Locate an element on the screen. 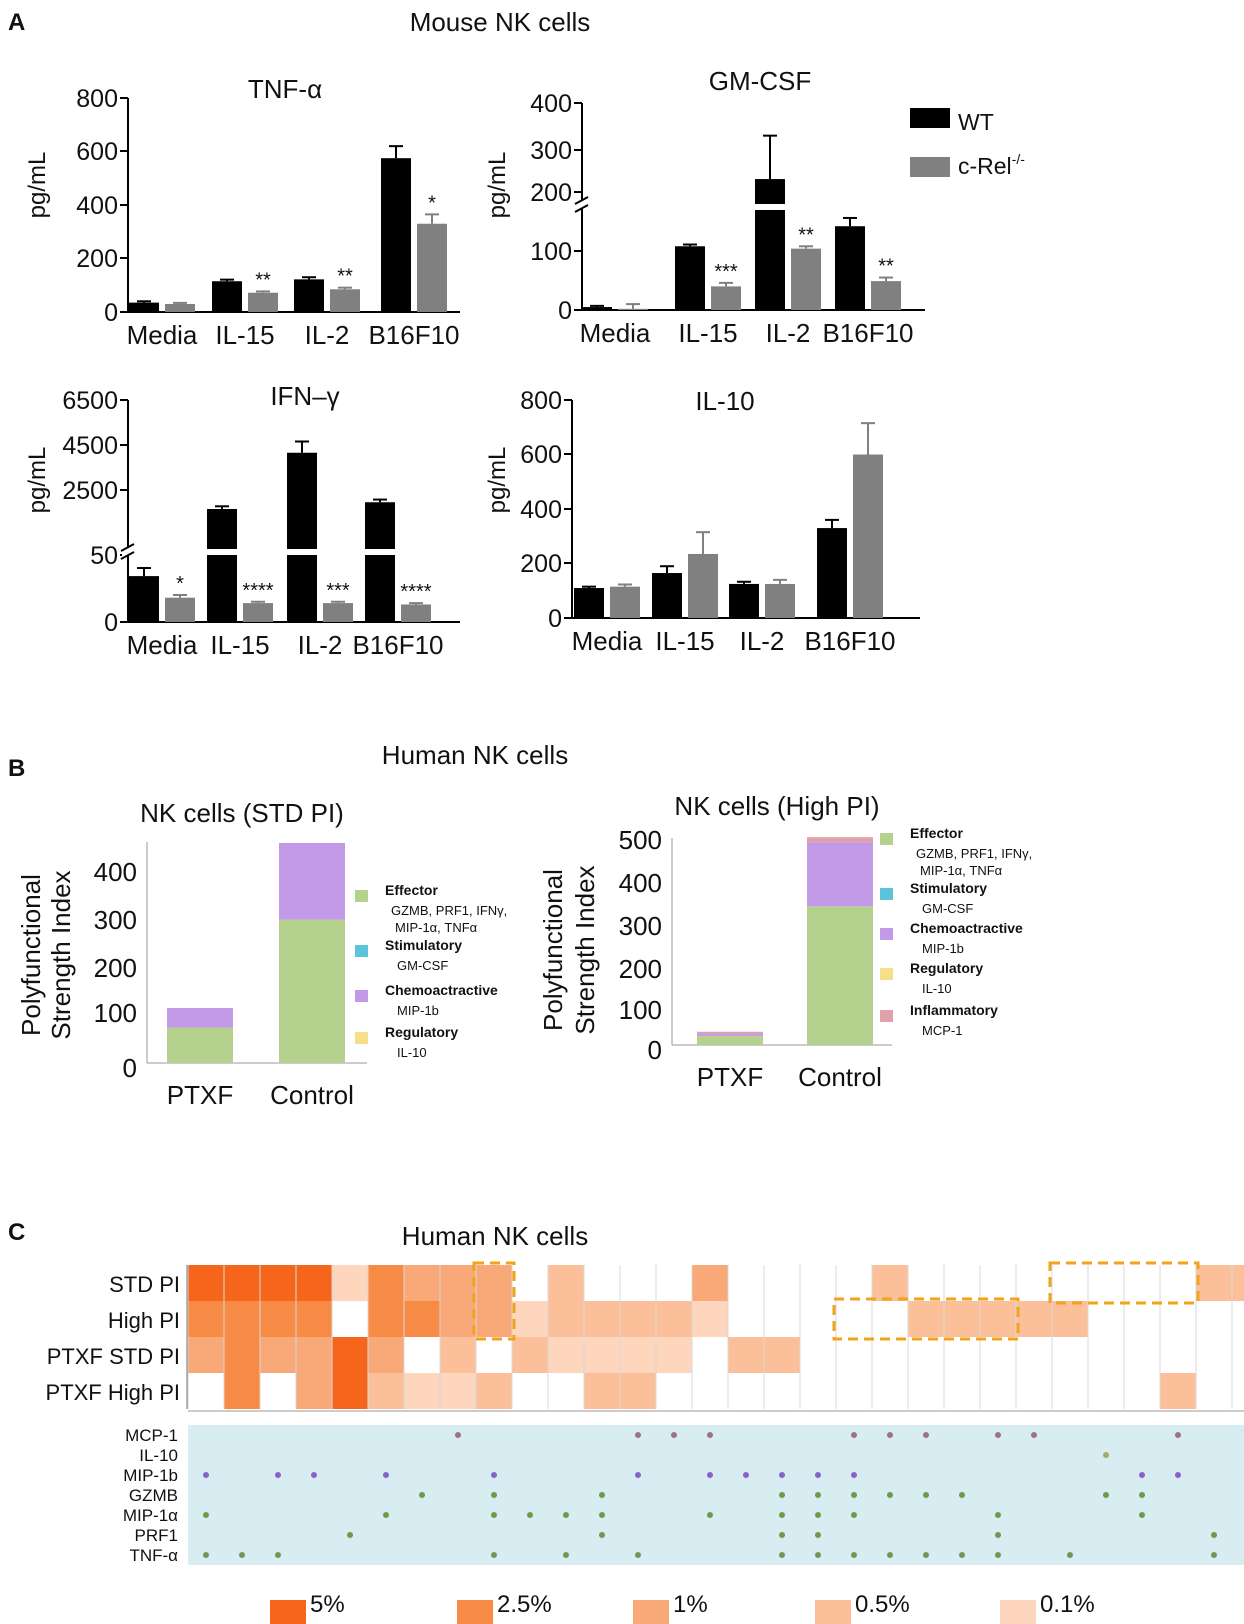 The height and width of the screenshot is (1624, 1244). cytokine-label: MIP-1b is located at coordinates (150, 1475).